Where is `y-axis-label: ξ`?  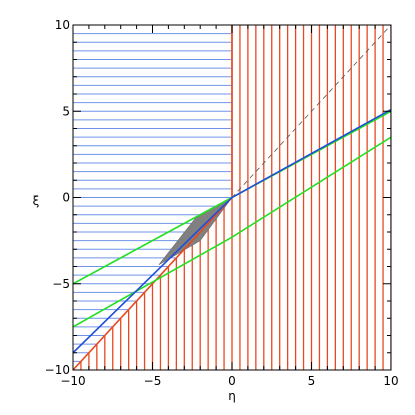 y-axis-label: ξ is located at coordinates (36, 201).